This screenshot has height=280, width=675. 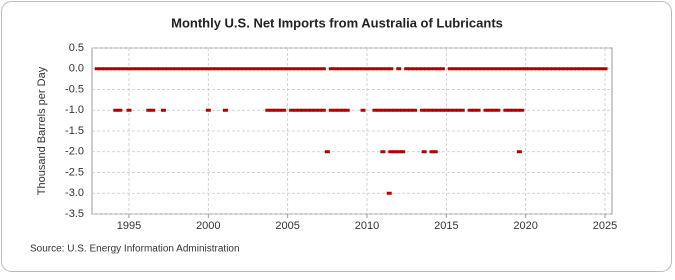 I want to click on y-tick-label: -0.5, so click(x=74, y=89).